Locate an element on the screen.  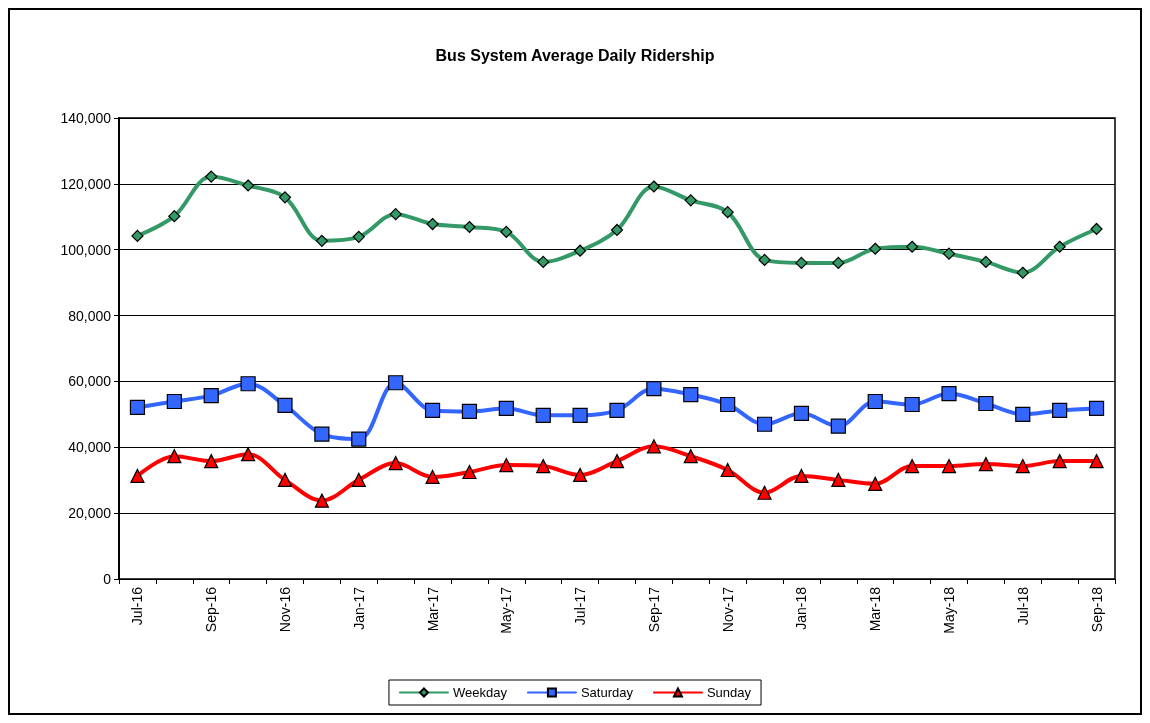
legend-label: Saturday is located at coordinates (607, 692).